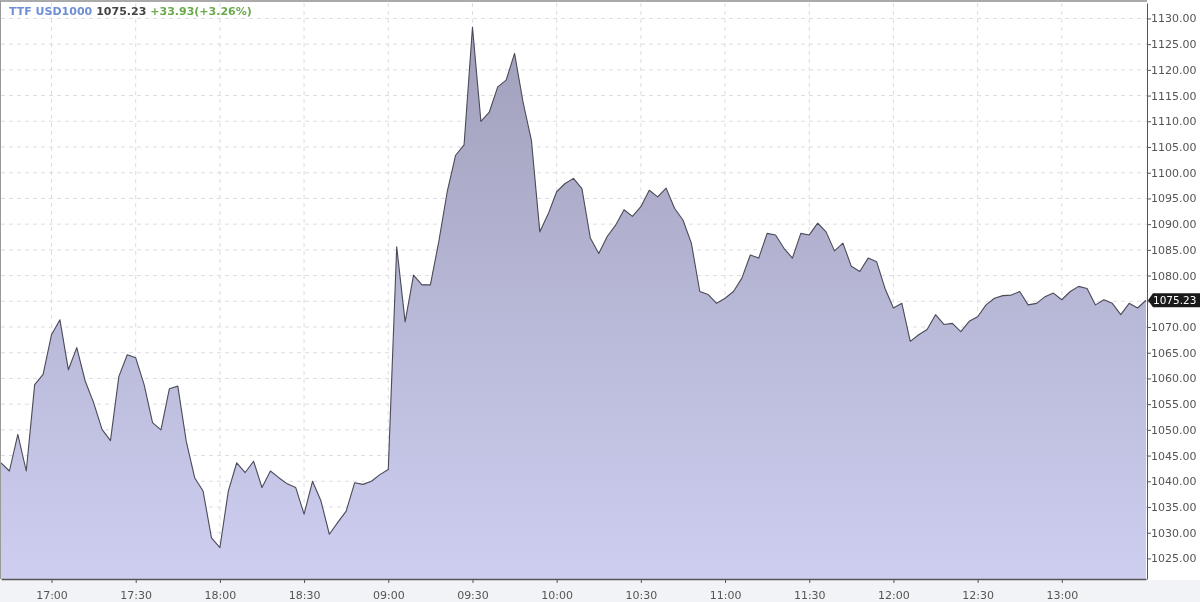  I want to click on y-tick-label: 1115.00, so click(1174, 96).